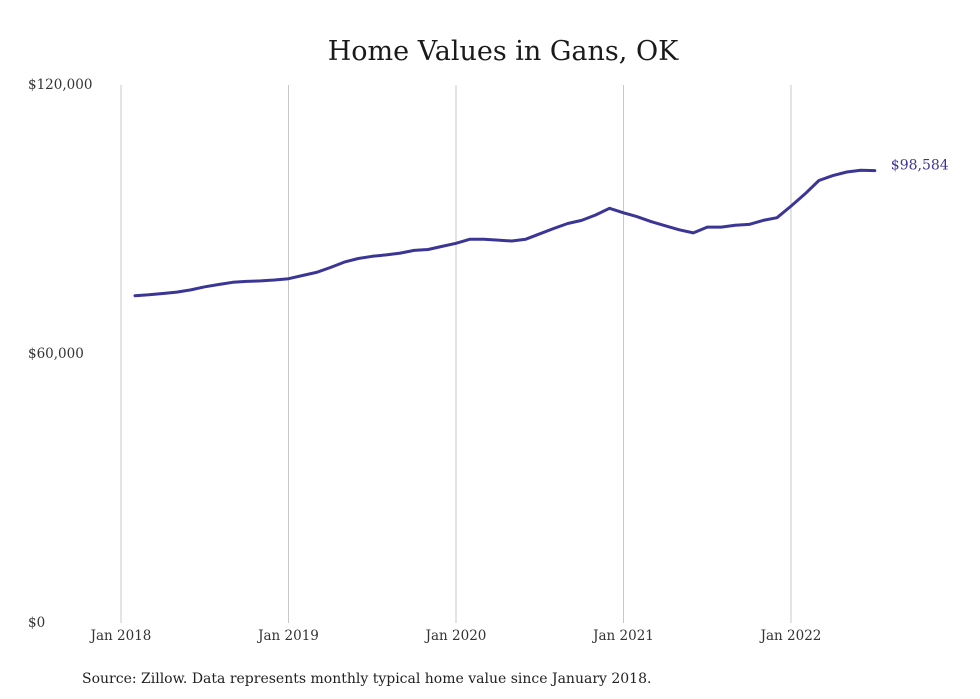  I want to click on y-tick-label: $0, so click(36, 623).